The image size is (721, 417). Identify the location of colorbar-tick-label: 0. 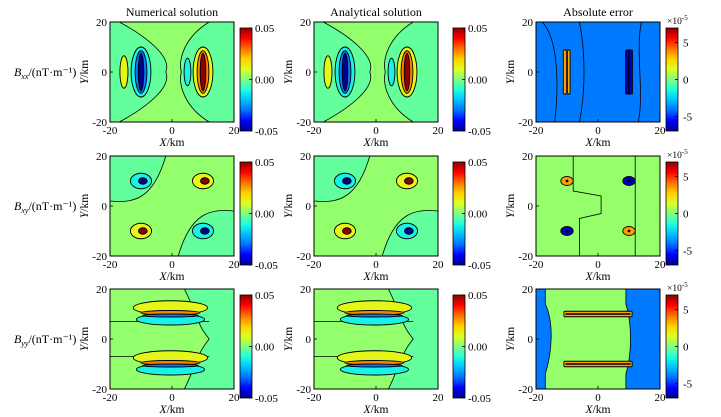
(686, 348).